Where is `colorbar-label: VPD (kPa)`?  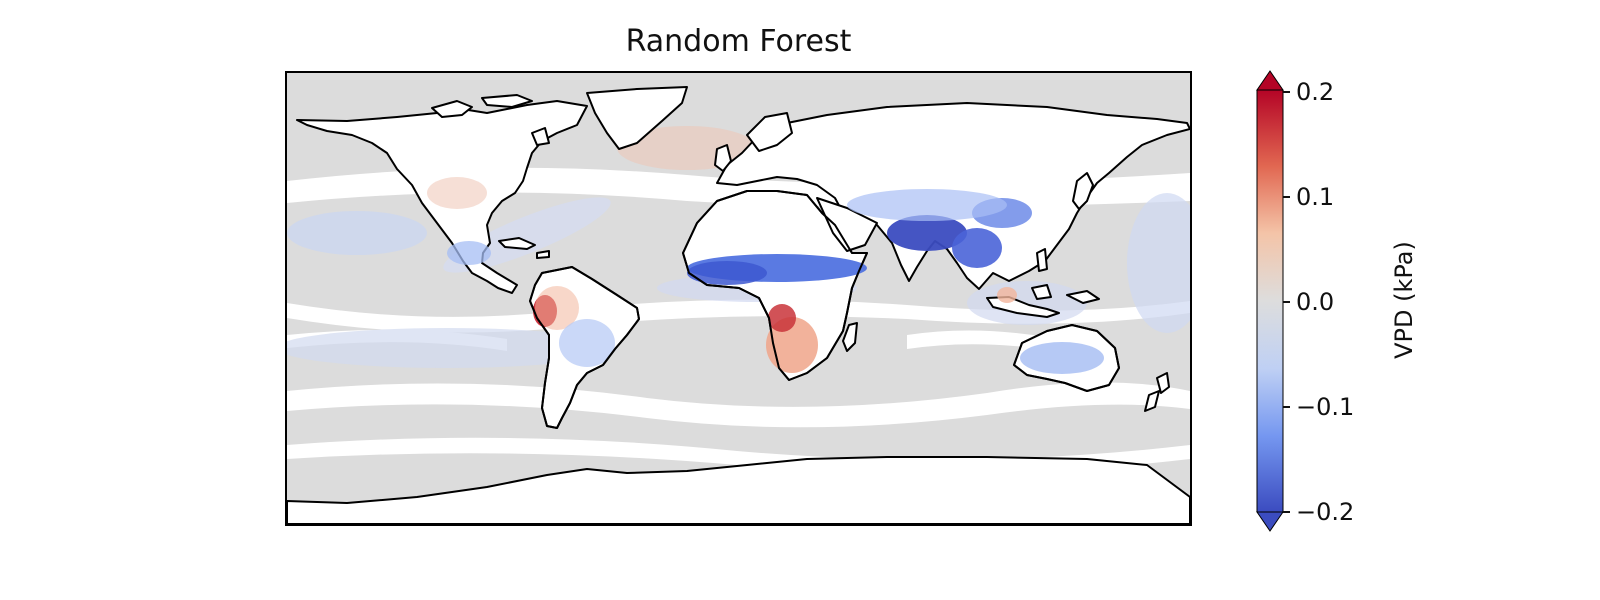
colorbar-label: VPD (kPa) is located at coordinates (1404, 300).